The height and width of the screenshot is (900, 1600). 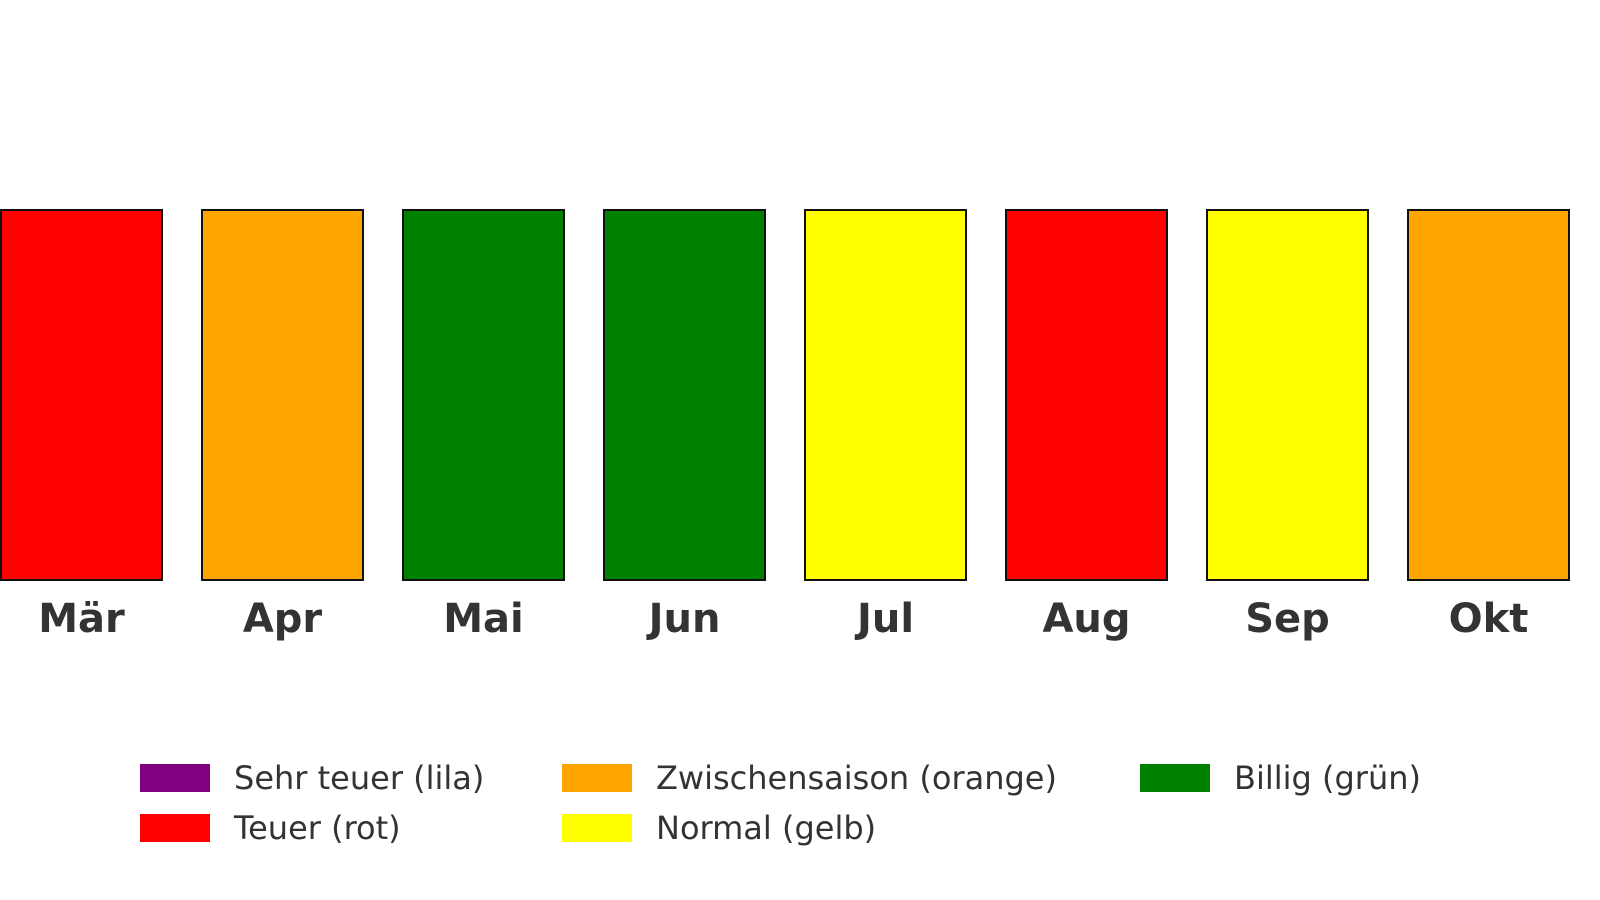 I want to click on month-label-m-r: Mär, so click(x=81, y=619).